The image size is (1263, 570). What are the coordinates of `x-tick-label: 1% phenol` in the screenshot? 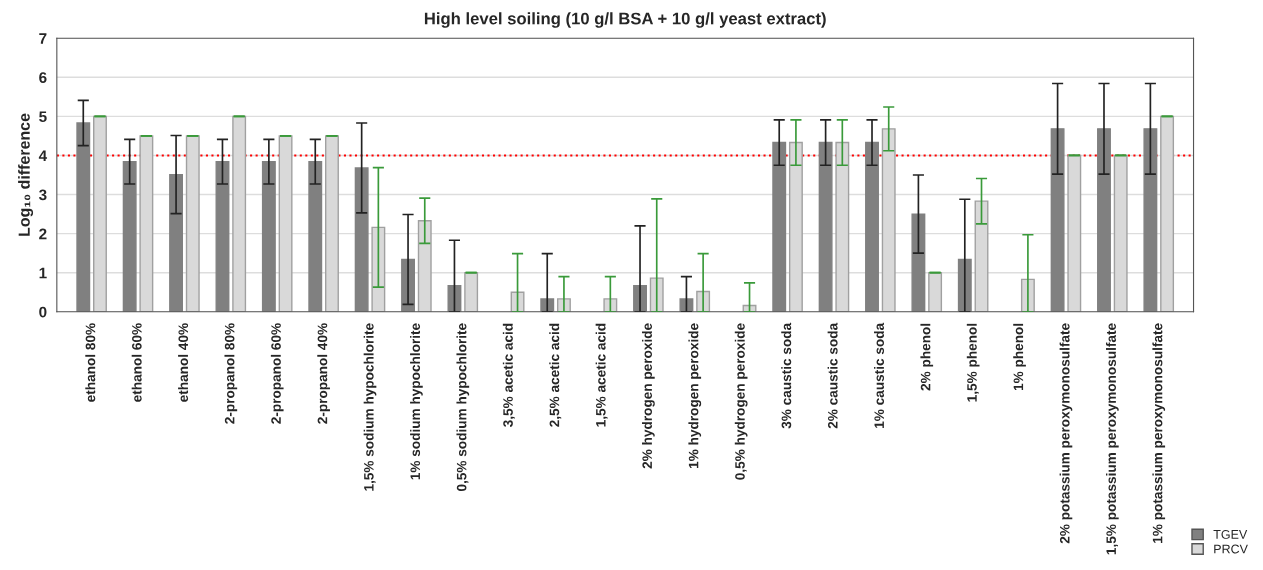 It's located at (1019, 357).